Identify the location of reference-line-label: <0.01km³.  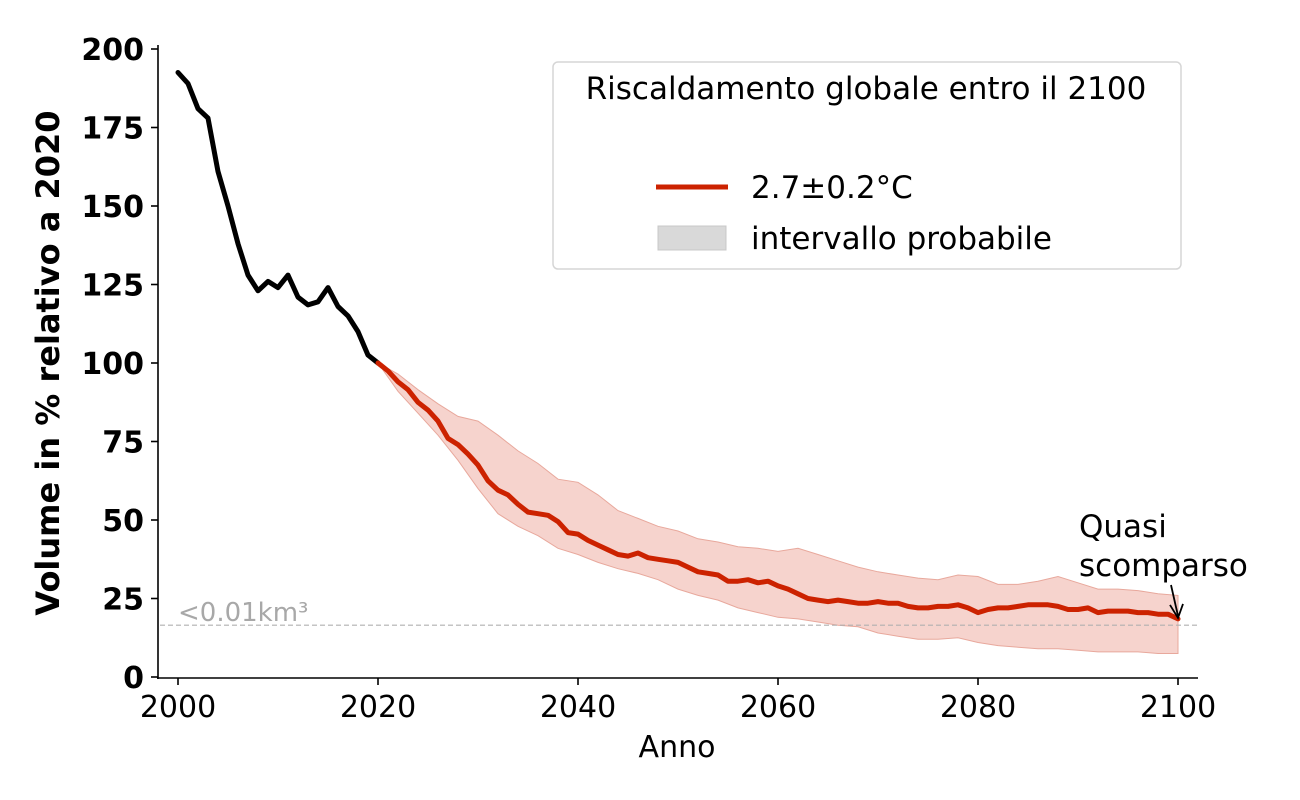
(243, 613).